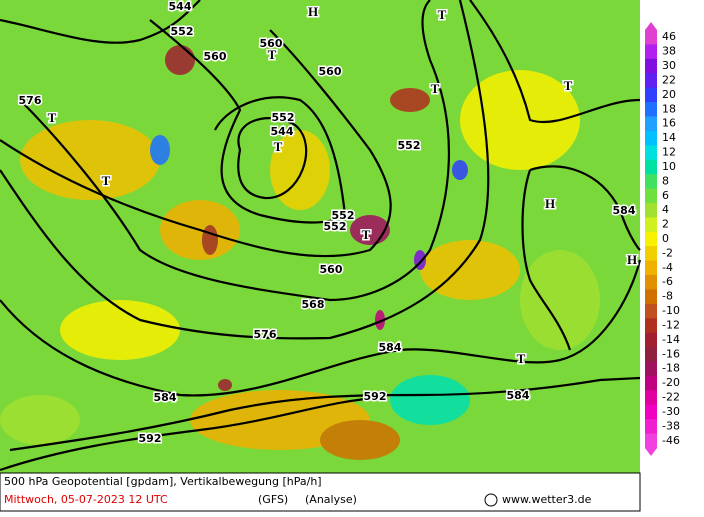  I want to click on legend-label: 6, so click(665, 195).